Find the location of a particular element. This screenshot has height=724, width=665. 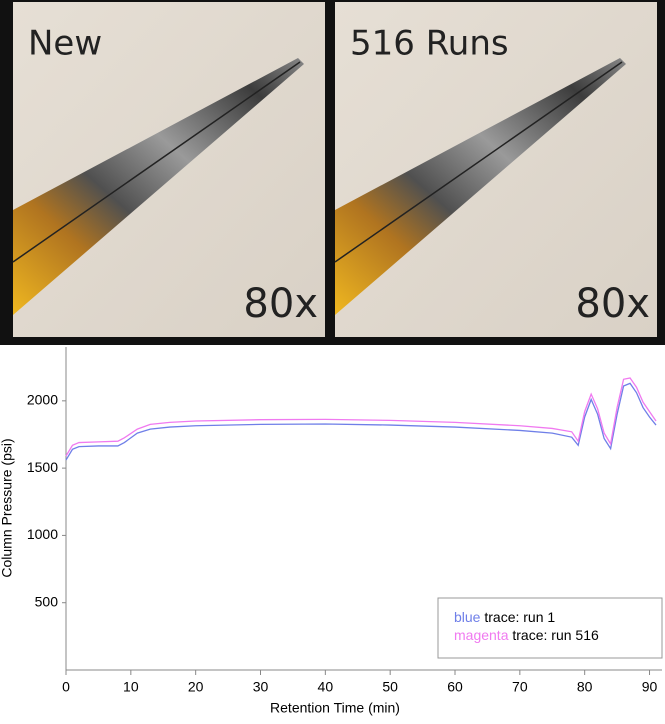

legend-entry: magenta trace: run 516 is located at coordinates (526, 635).